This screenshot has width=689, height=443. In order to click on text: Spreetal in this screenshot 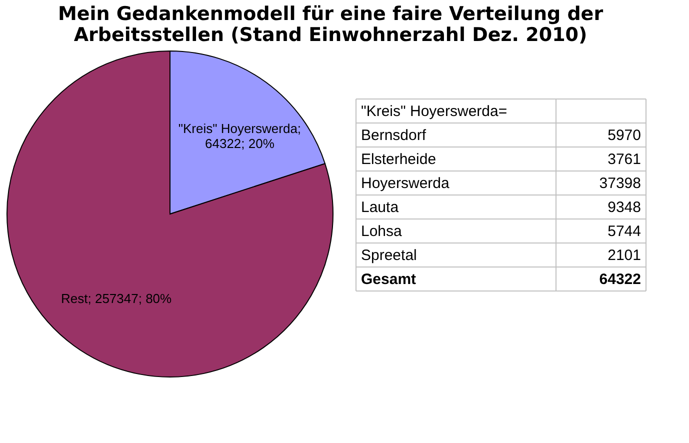, I will do `click(389, 255)`.